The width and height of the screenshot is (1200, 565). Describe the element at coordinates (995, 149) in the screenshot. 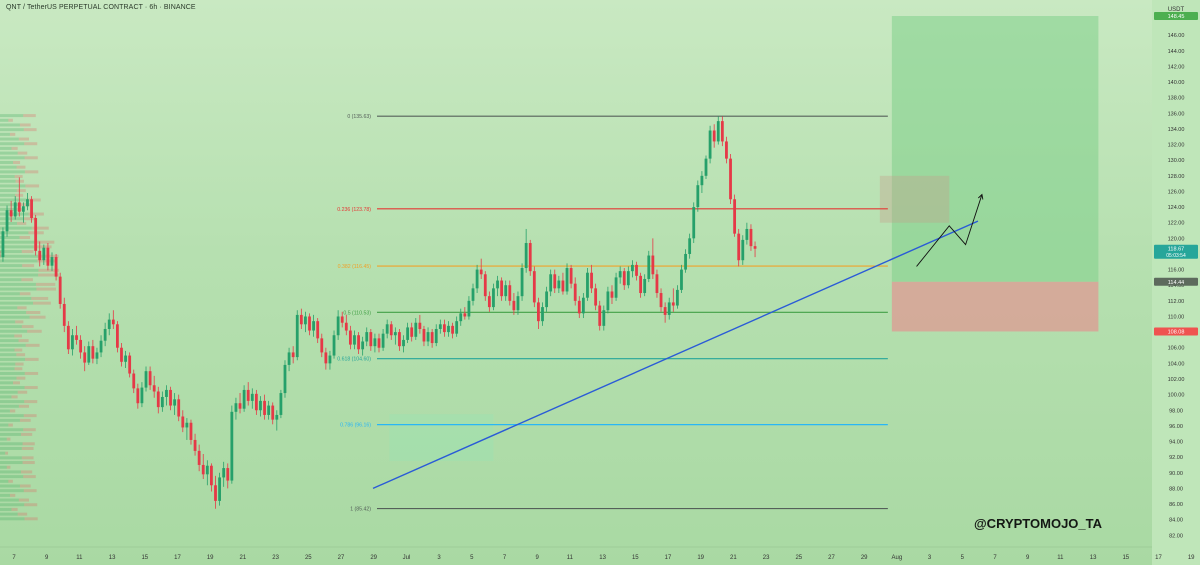

I see `target-zone` at that location.